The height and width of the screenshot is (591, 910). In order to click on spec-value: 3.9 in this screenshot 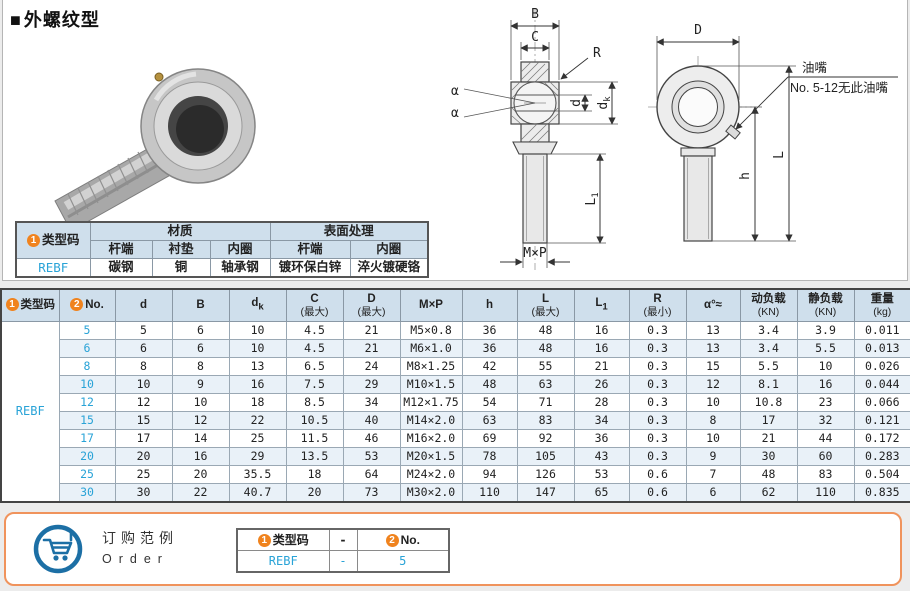, I will do `click(825, 330)`.